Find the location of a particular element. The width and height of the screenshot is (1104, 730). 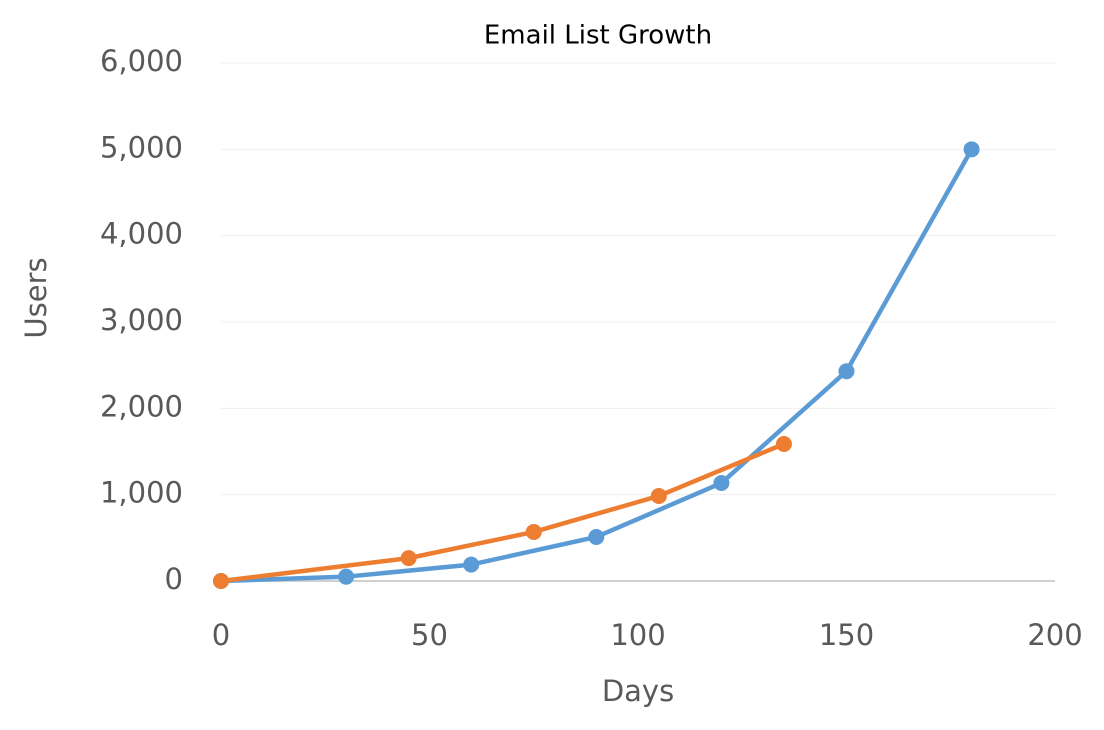

x-tick-label: 100 is located at coordinates (637, 635).